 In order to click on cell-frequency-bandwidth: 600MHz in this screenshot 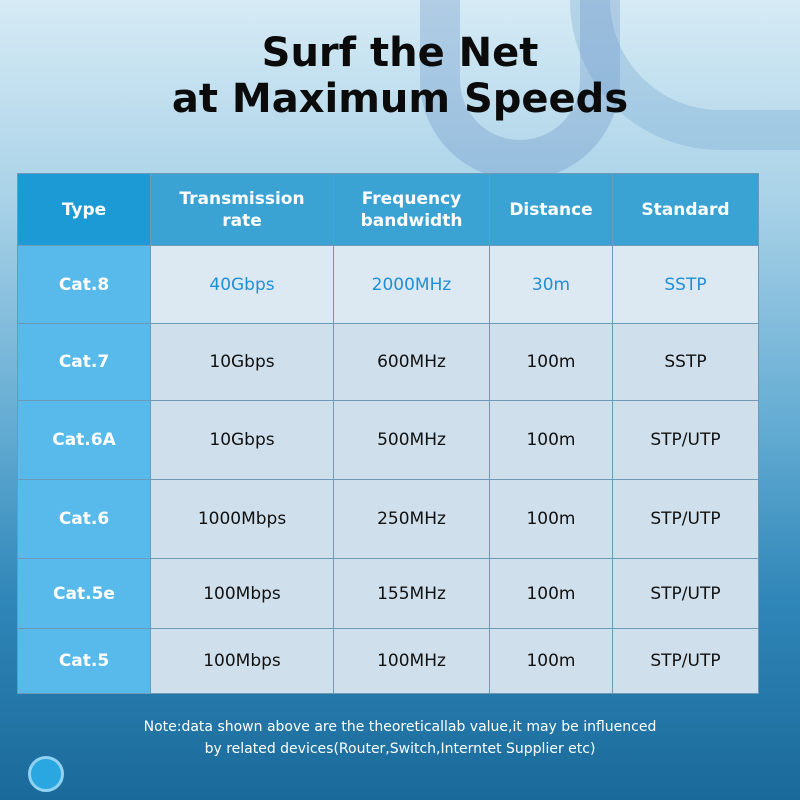, I will do `click(411, 362)`.